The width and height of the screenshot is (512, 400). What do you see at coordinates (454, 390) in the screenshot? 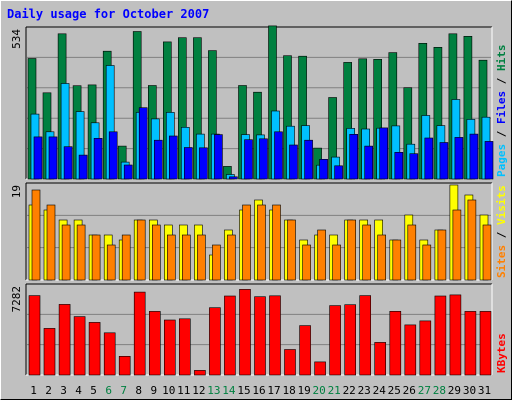
I see `x-tick-label: 29` at bounding box center [454, 390].